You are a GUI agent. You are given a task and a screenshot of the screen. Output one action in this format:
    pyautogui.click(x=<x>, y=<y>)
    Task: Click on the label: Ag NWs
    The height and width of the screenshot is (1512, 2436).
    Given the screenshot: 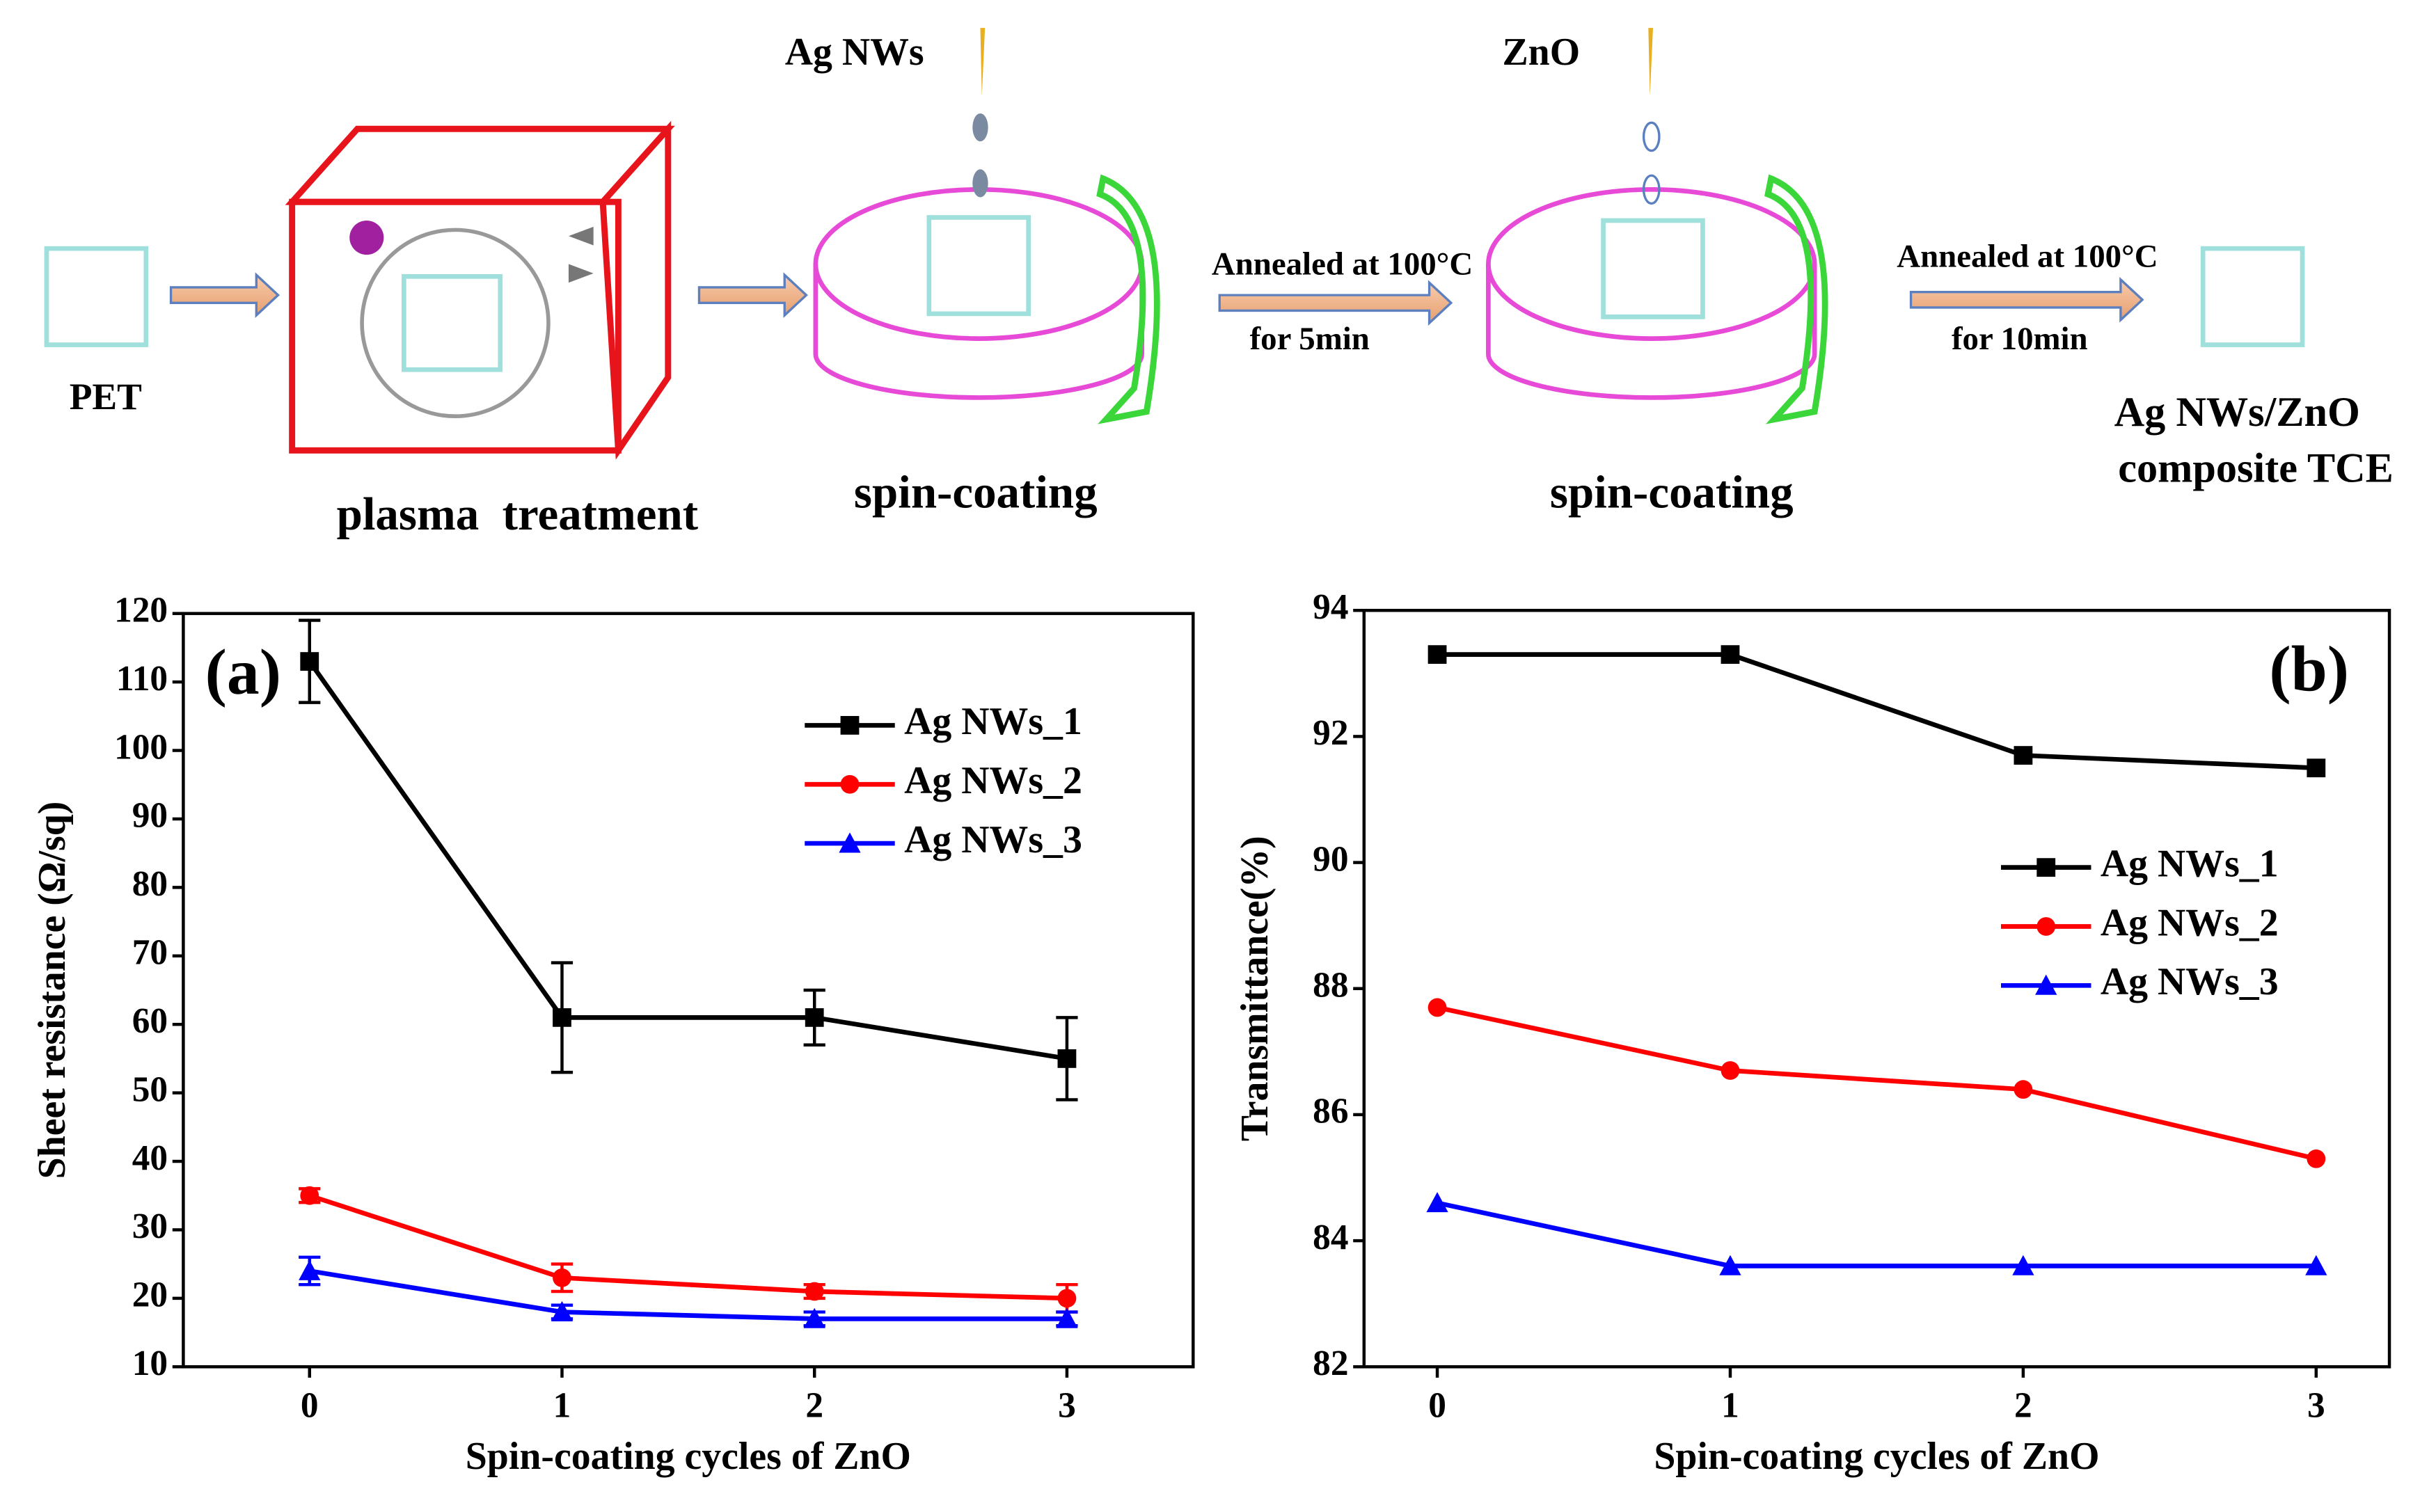 What is the action you would take?
    pyautogui.click(x=854, y=52)
    